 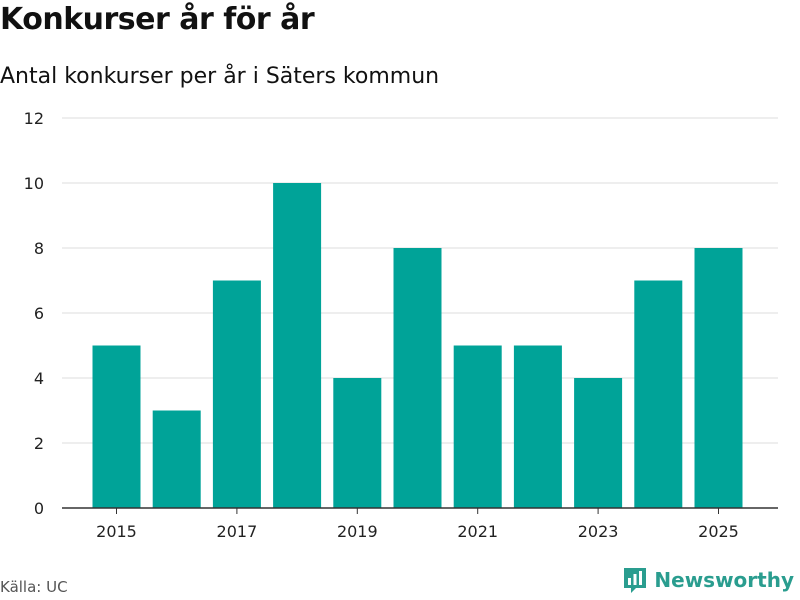 What do you see at coordinates (658, 394) in the screenshot?
I see `bar-2024` at bounding box center [658, 394].